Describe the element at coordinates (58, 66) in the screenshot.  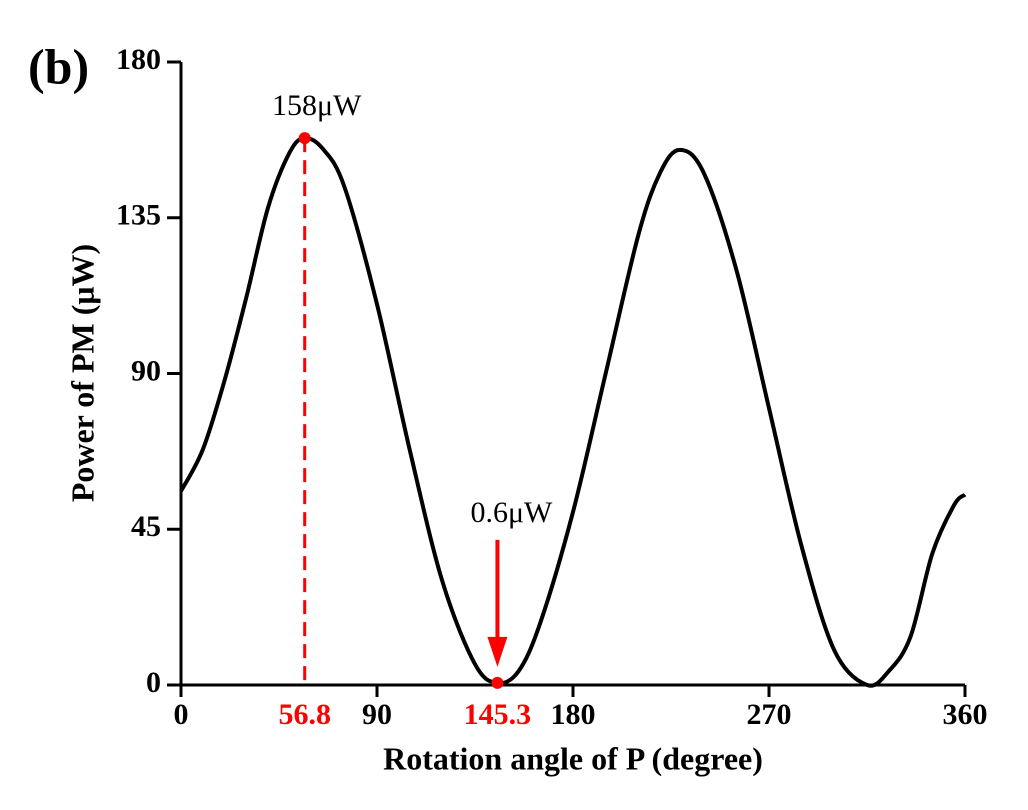
I see `panel-label: (b)` at that location.